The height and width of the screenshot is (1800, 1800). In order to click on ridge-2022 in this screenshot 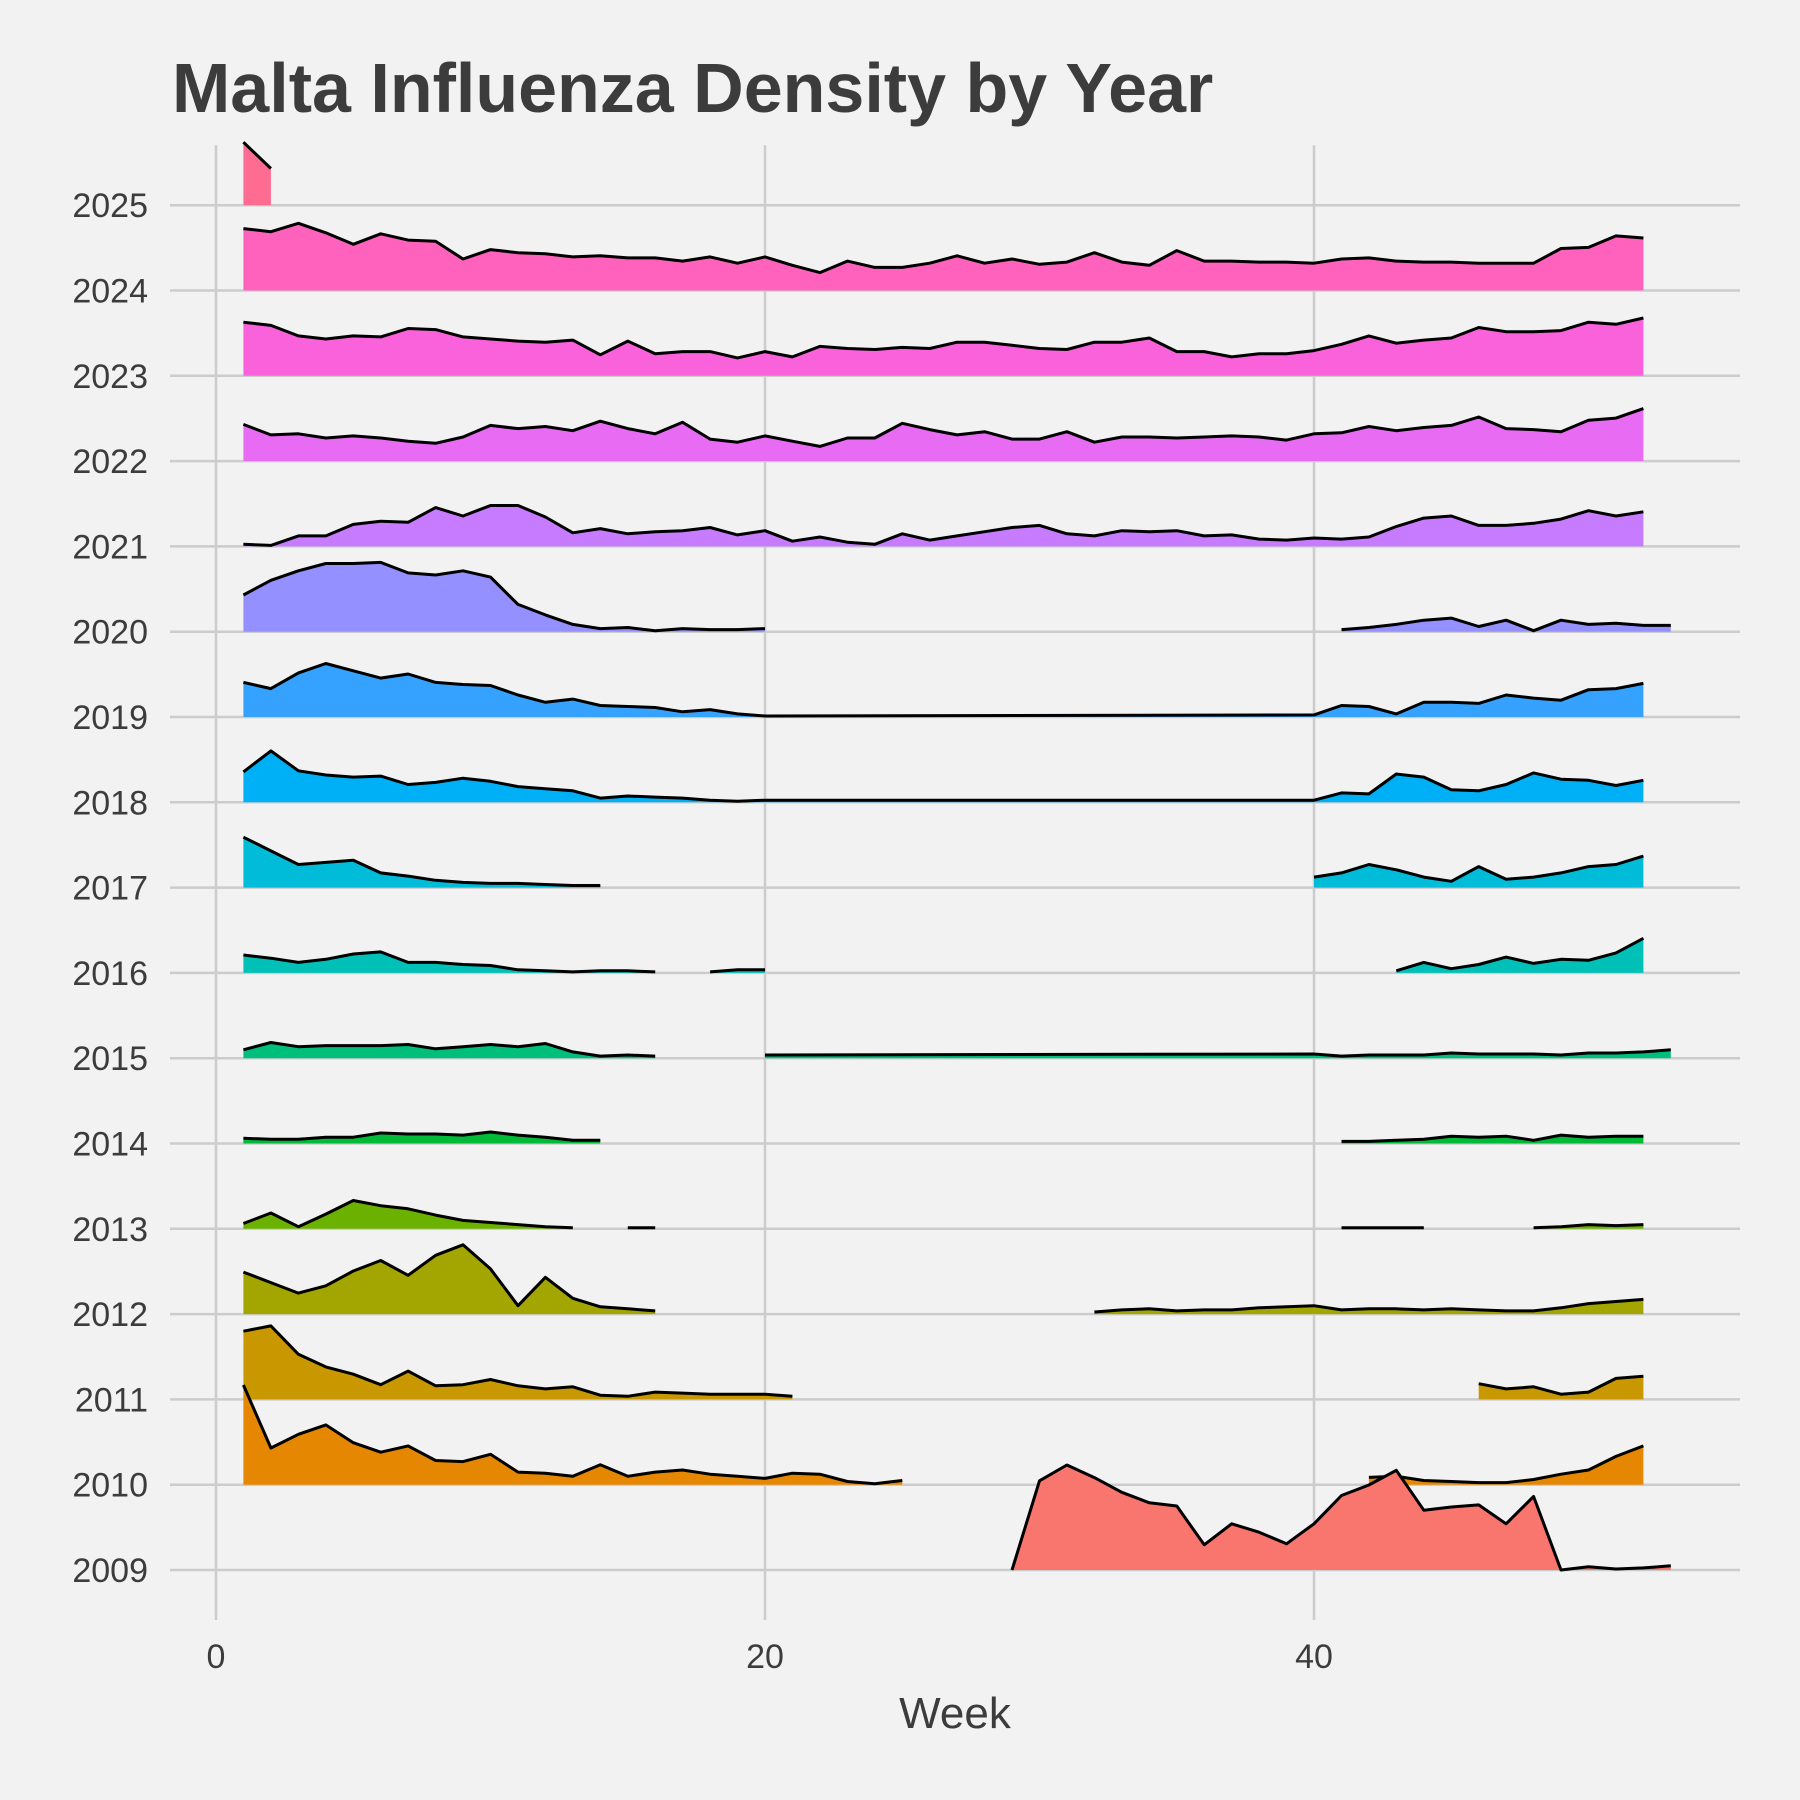, I will do `click(943, 434)`.